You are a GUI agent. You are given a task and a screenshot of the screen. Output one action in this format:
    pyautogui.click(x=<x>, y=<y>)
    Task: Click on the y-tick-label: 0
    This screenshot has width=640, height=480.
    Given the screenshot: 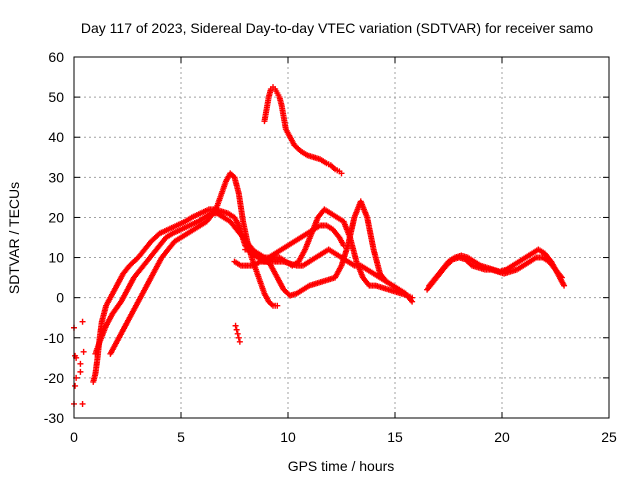 What is the action you would take?
    pyautogui.click(x=60, y=298)
    